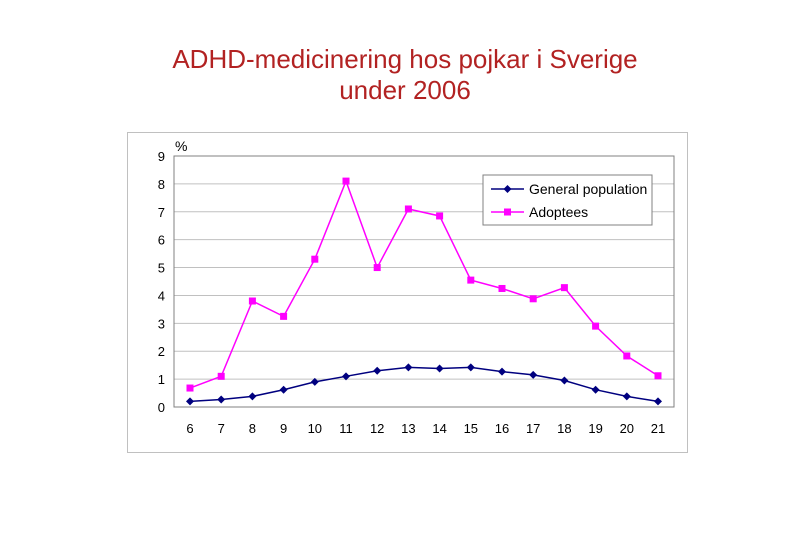 This screenshot has width=810, height=540. Describe the element at coordinates (161, 184) in the screenshot. I see `y-tick-label: 8` at that location.